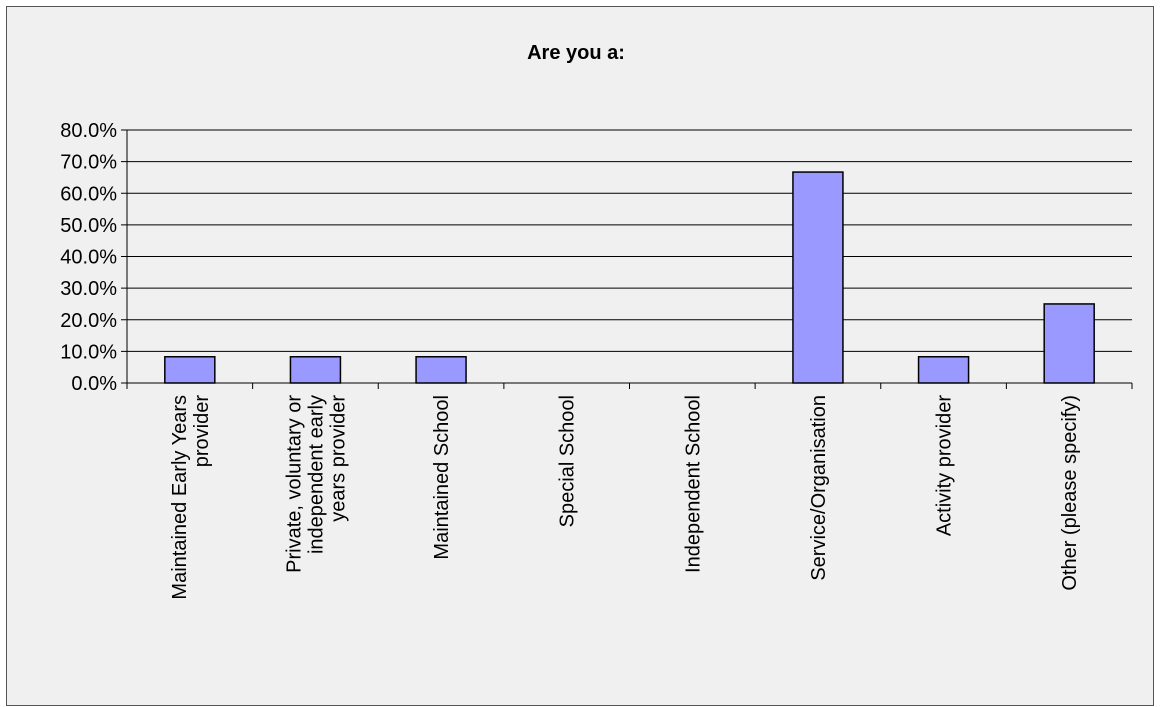 This screenshot has height=707, width=1160. What do you see at coordinates (202, 431) in the screenshot?
I see `x-tick-label: provider` at bounding box center [202, 431].